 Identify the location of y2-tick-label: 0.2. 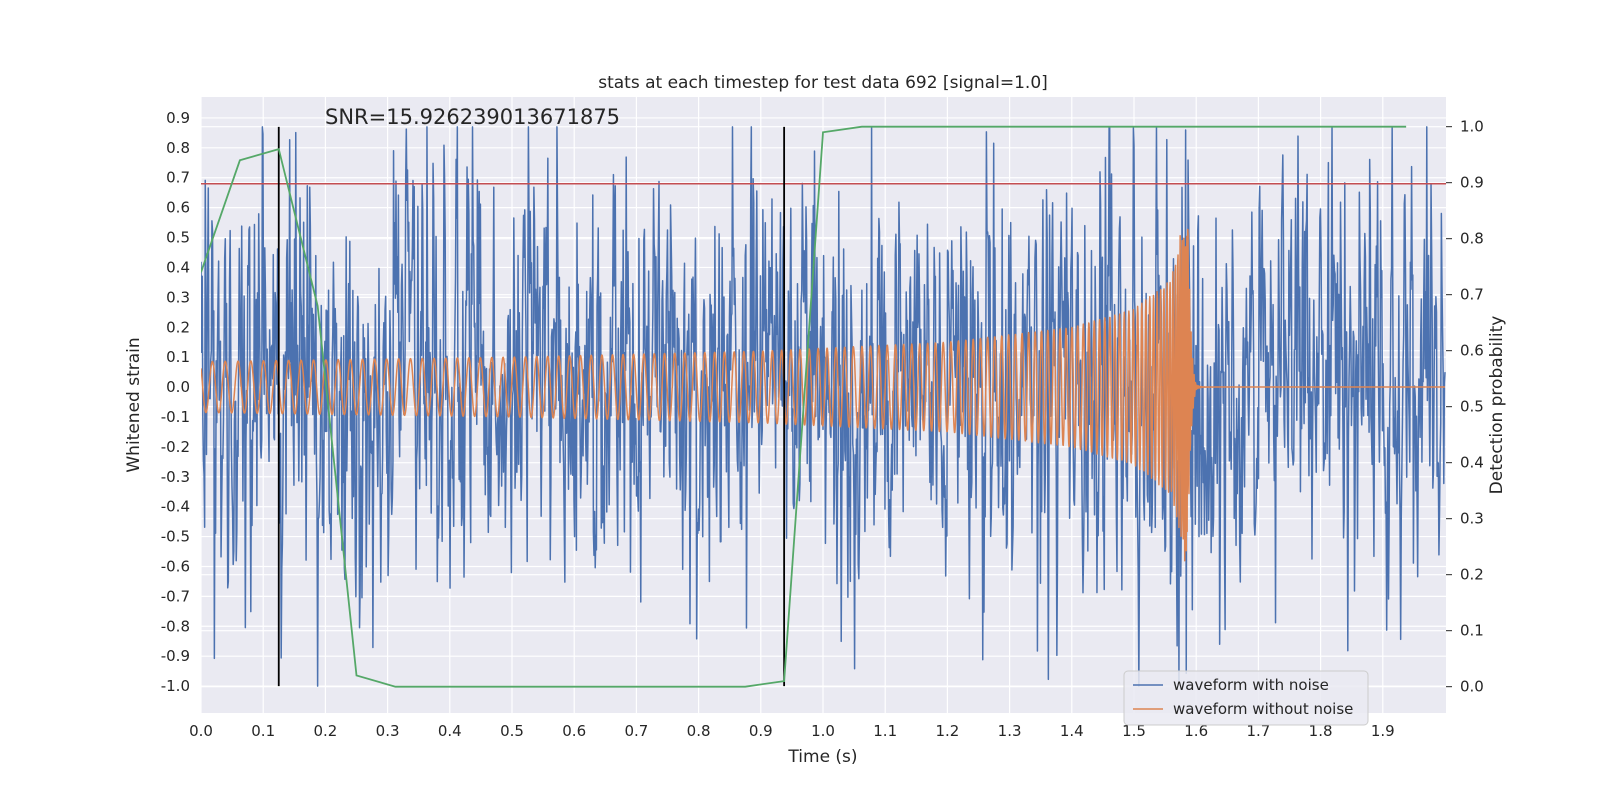
(1472, 575).